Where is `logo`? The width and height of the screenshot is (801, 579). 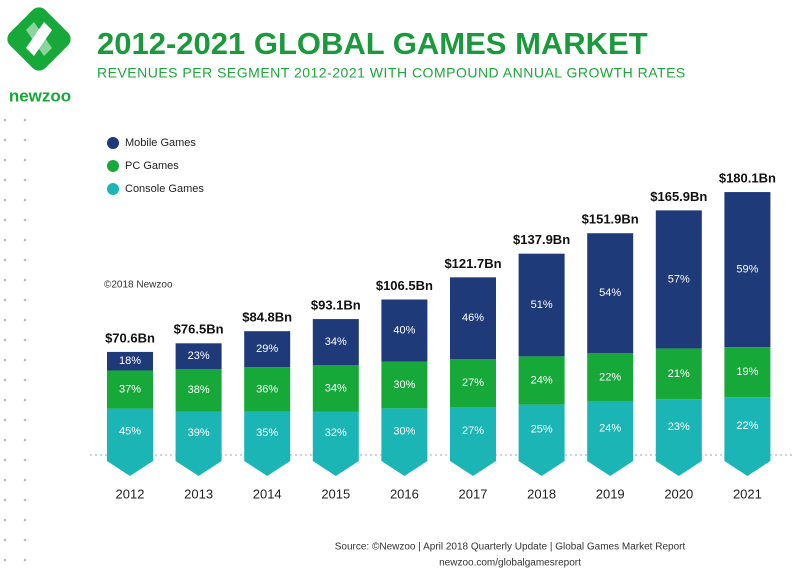 logo is located at coordinates (39, 39).